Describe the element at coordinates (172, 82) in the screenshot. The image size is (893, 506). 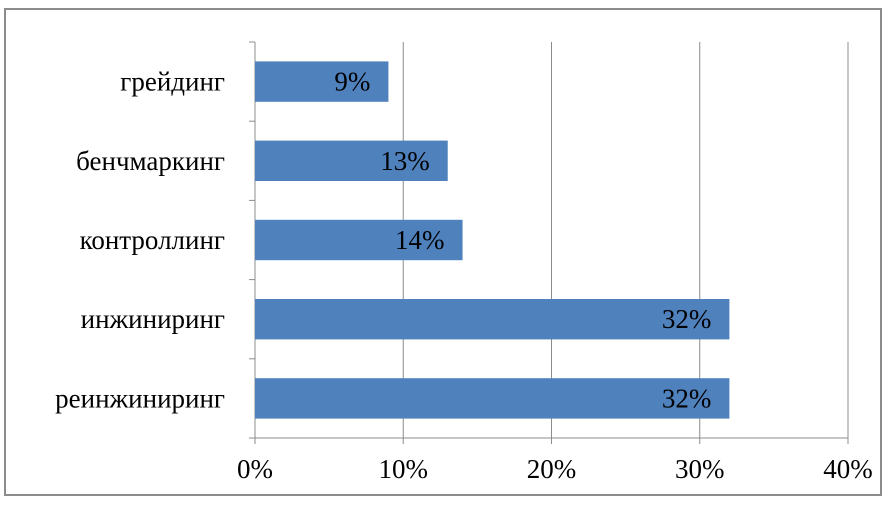
I see `category-label: грейдинг` at that location.